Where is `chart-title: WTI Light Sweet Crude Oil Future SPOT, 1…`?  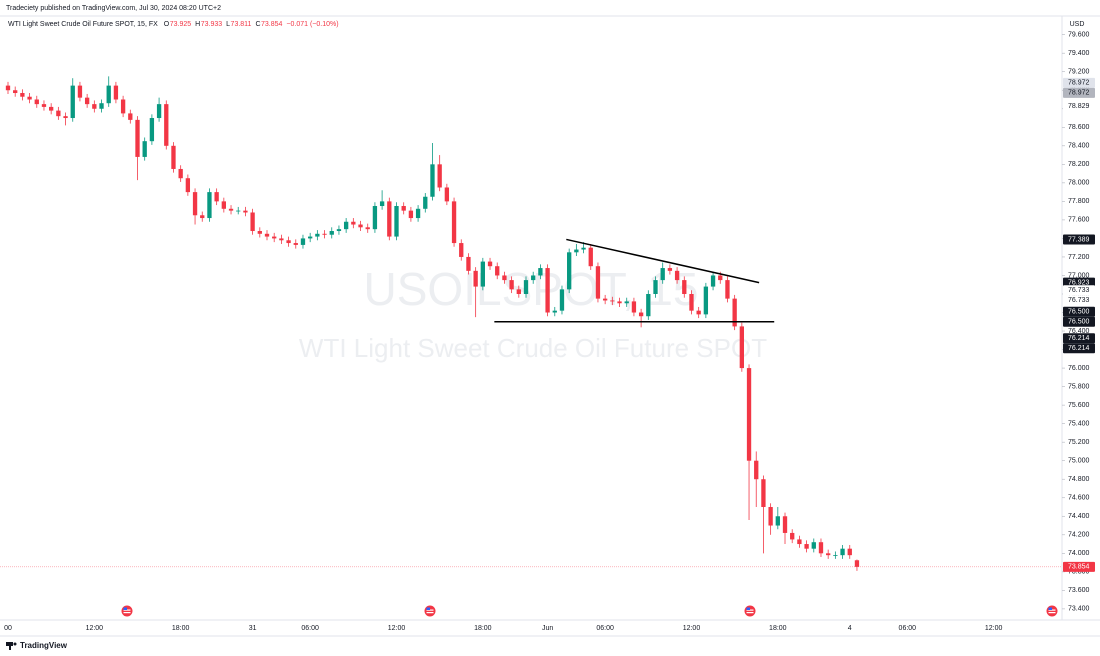 chart-title: WTI Light Sweet Crude Oil Future SPOT, 1… is located at coordinates (83, 24).